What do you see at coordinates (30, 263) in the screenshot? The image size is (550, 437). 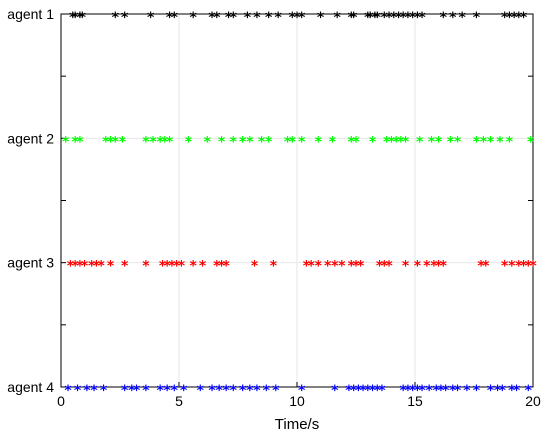 I see `y-tick-label: agent 3` at bounding box center [30, 263].